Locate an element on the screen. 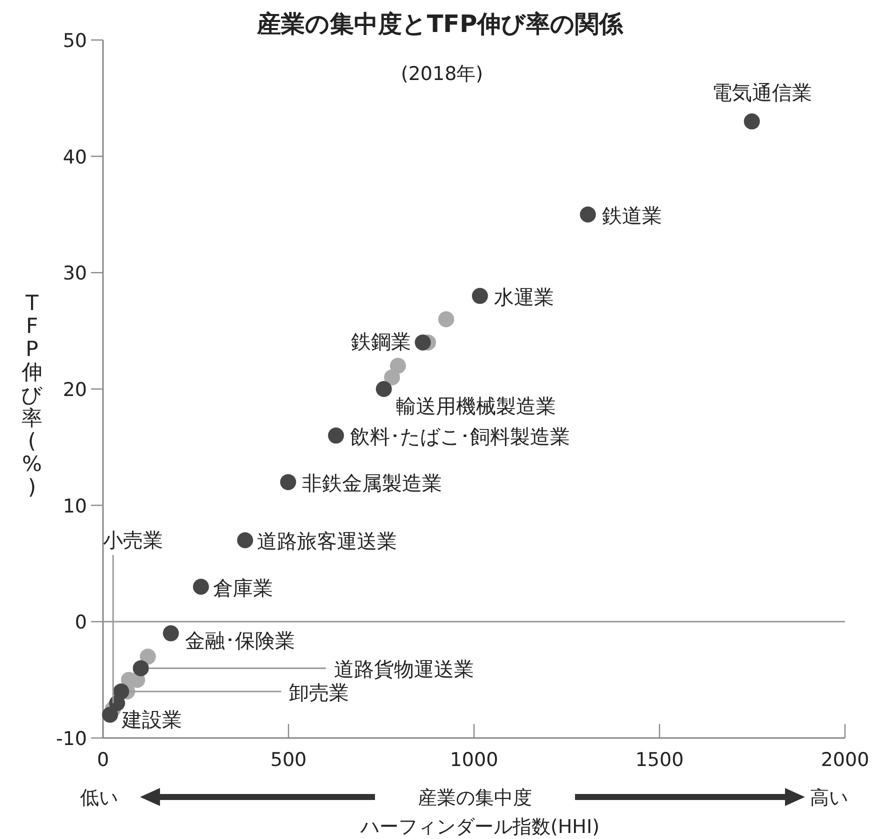  annotation: 金融･保険業 is located at coordinates (239, 640).